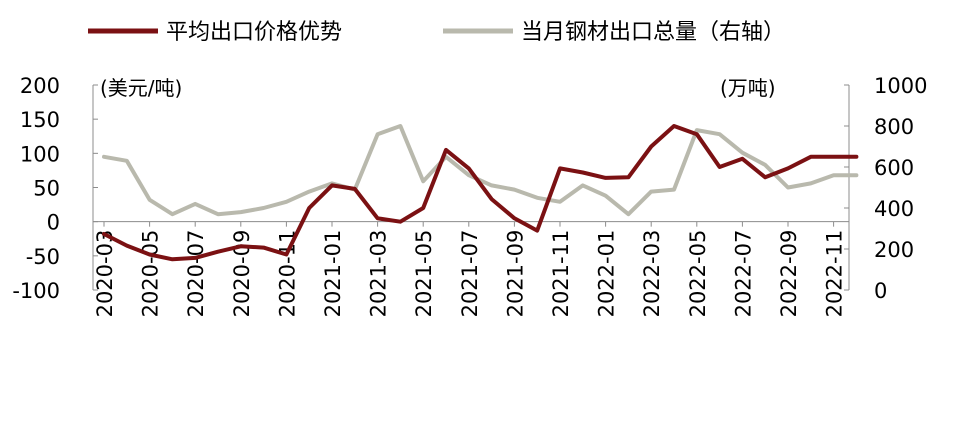 The height and width of the screenshot is (428, 953). What do you see at coordinates (40, 120) in the screenshot?
I see `left-axis-tick-label: 150` at bounding box center [40, 120].